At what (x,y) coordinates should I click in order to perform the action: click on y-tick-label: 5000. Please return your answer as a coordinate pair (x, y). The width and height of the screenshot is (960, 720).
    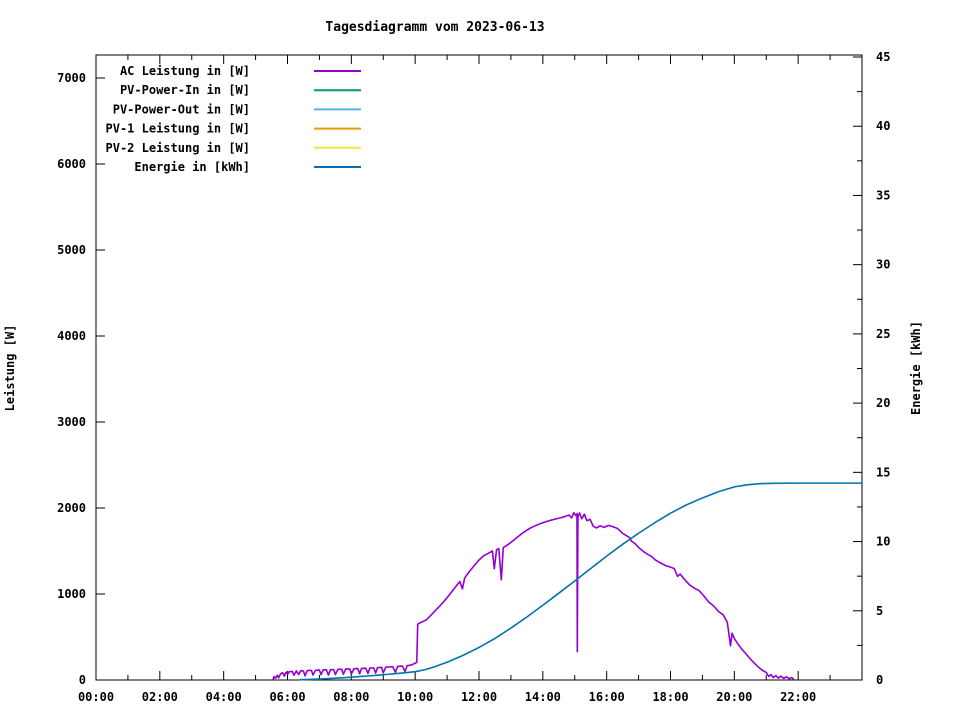
    Looking at the image, I should click on (71, 250).